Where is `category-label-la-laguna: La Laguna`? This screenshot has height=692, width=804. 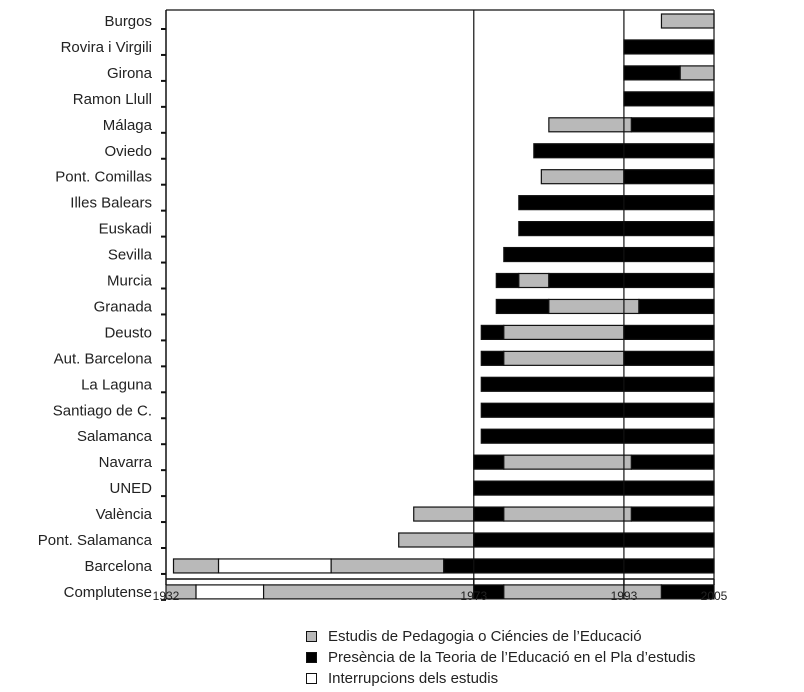 category-label-la-laguna: La Laguna is located at coordinates (117, 384).